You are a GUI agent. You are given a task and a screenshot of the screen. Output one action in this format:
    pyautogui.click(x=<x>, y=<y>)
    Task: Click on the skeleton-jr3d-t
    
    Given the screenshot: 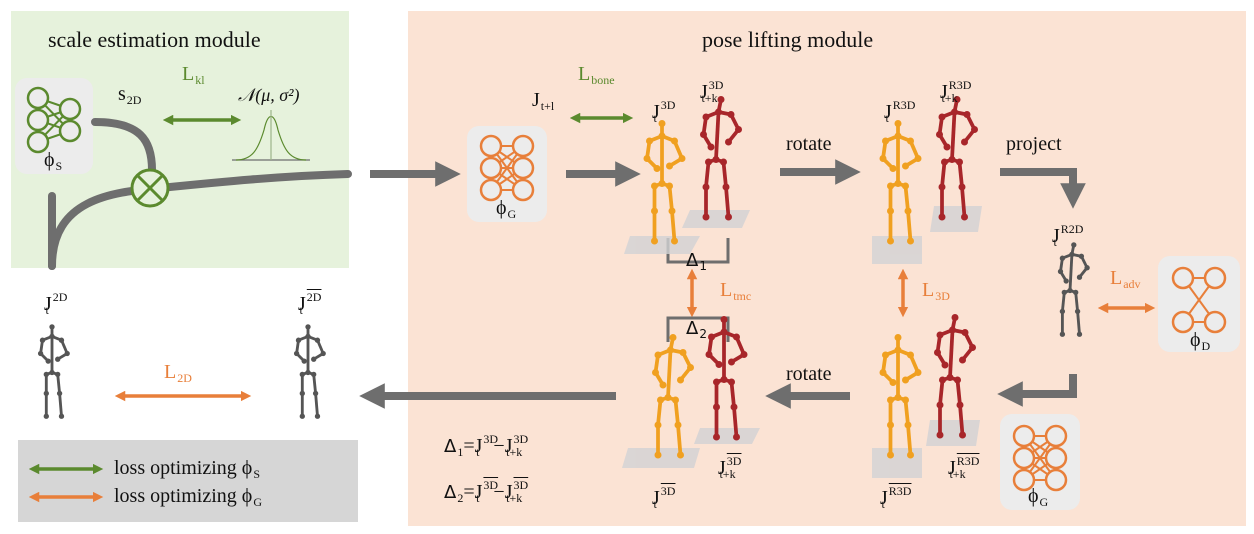 What is the action you would take?
    pyautogui.click(x=900, y=182)
    